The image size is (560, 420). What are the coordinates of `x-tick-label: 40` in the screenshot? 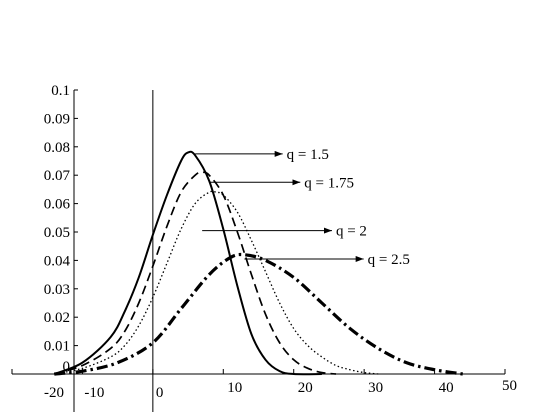 It's located at (446, 388).